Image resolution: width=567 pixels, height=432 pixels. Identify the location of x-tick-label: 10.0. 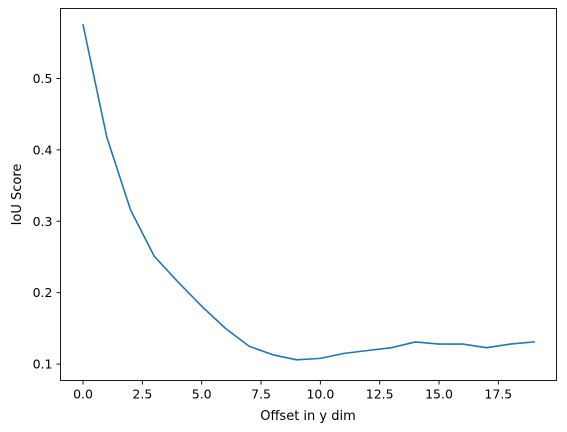
(320, 394).